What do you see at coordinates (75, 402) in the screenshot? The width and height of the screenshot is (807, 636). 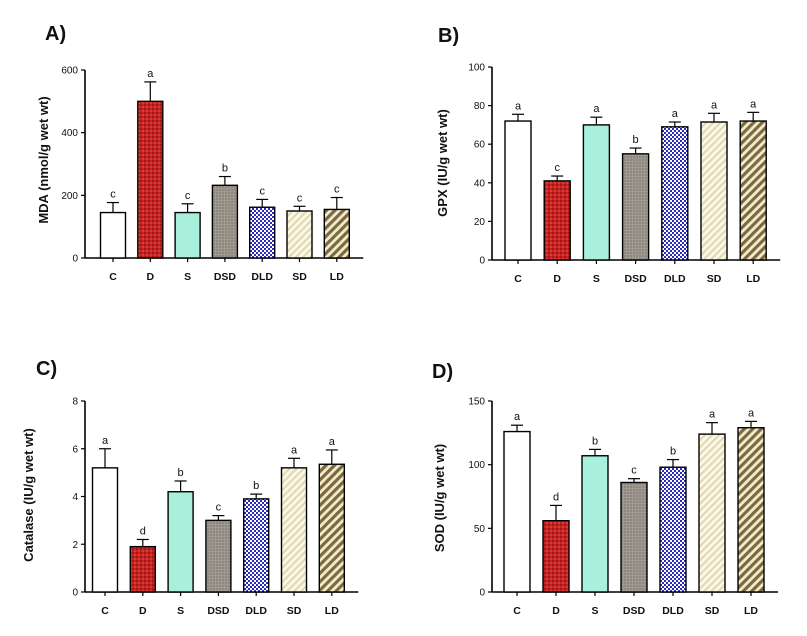 I see `y-tick-label: 8` at bounding box center [75, 402].